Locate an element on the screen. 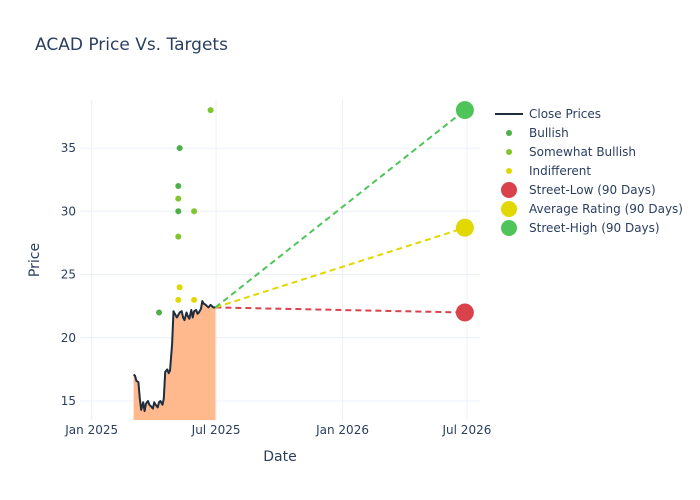 This screenshot has width=700, height=500. legend-item: Indifferent is located at coordinates (548, 171).